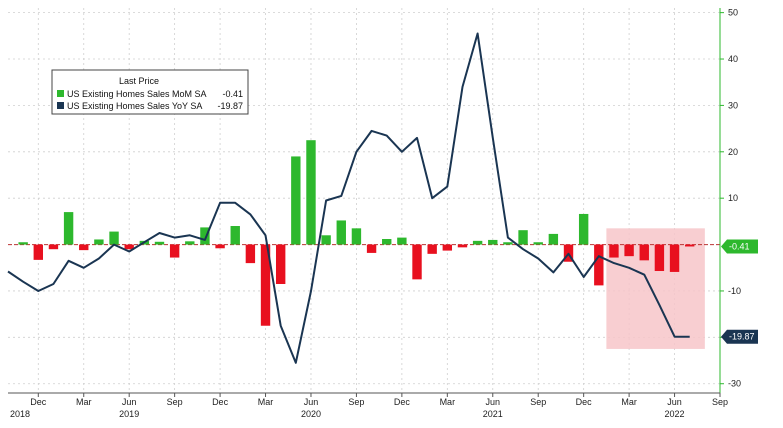  What do you see at coordinates (129, 414) in the screenshot?
I see `x-year-label: 2019` at bounding box center [129, 414].